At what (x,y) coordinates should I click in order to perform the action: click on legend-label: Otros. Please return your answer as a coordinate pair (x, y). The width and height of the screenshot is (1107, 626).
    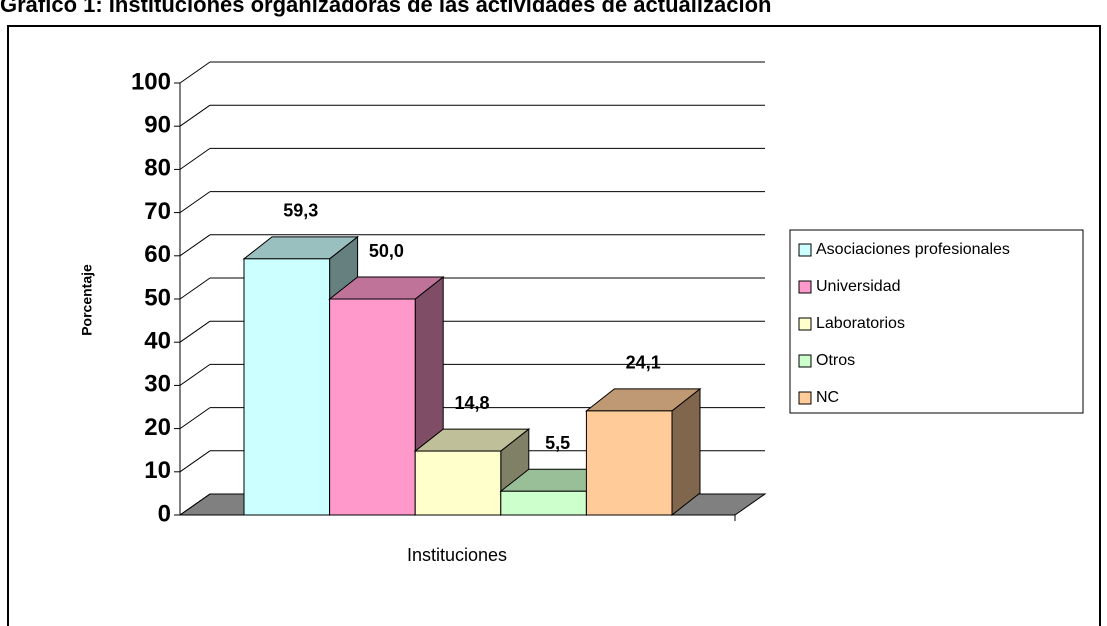
    Looking at the image, I should click on (835, 360).